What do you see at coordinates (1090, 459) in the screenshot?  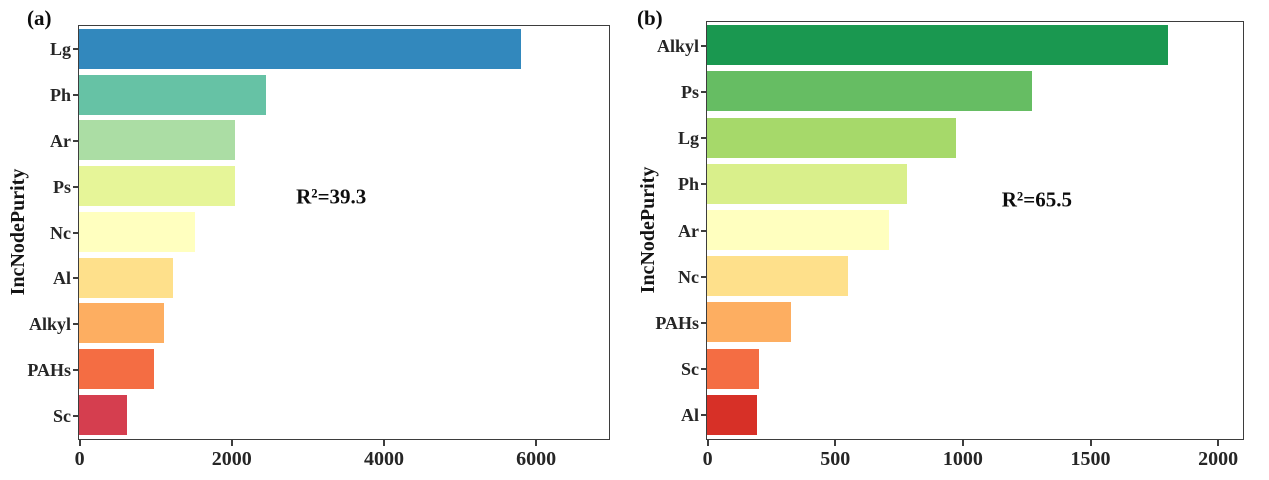 I see `x-tick-label-1500: 1500` at bounding box center [1090, 459].